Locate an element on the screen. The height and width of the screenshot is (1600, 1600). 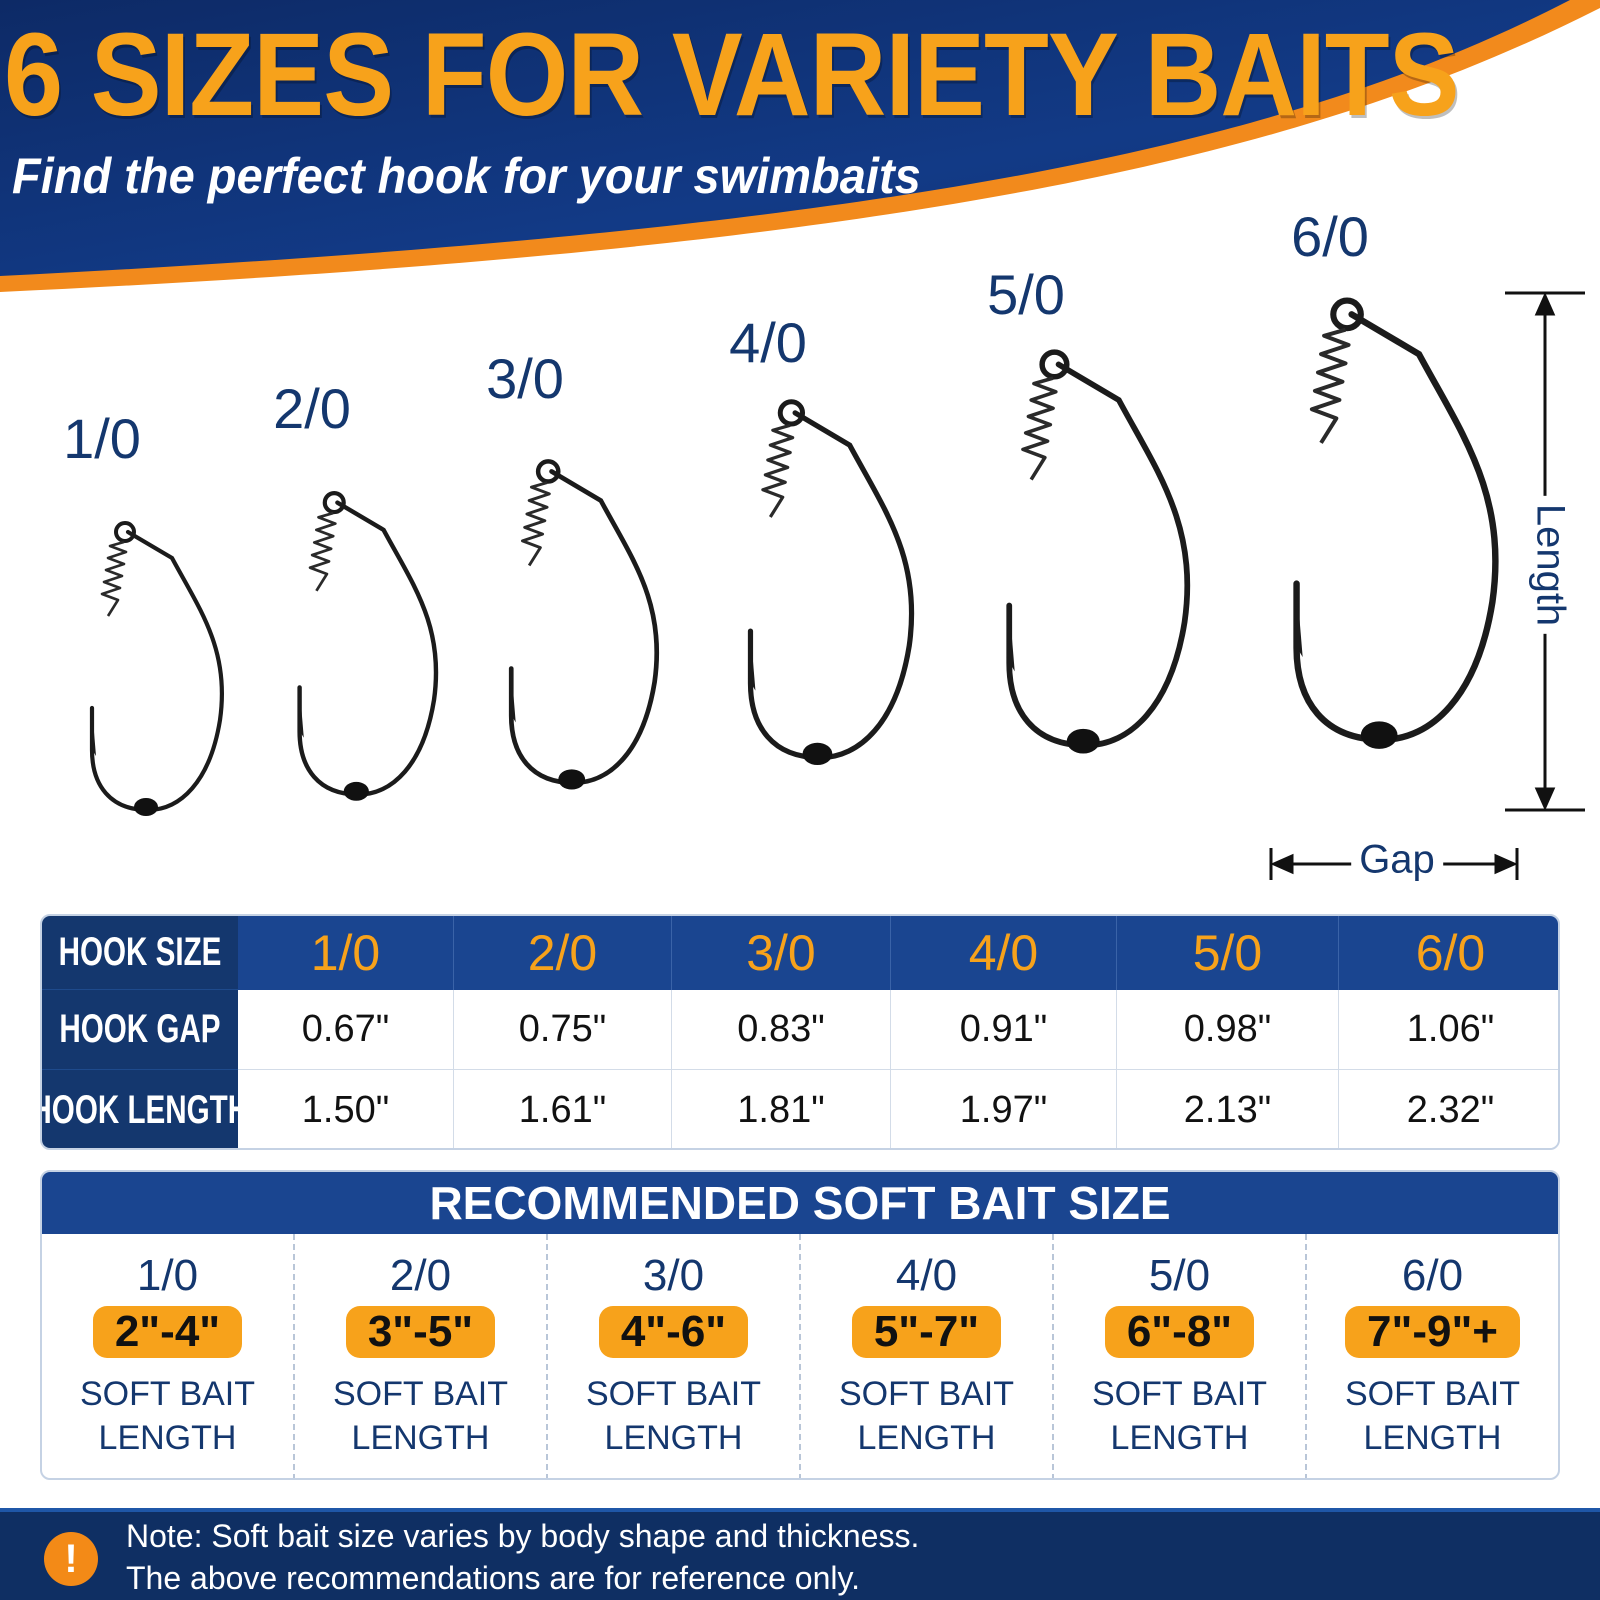
table-gap-cell: 0.98" is located at coordinates (1228, 1030).